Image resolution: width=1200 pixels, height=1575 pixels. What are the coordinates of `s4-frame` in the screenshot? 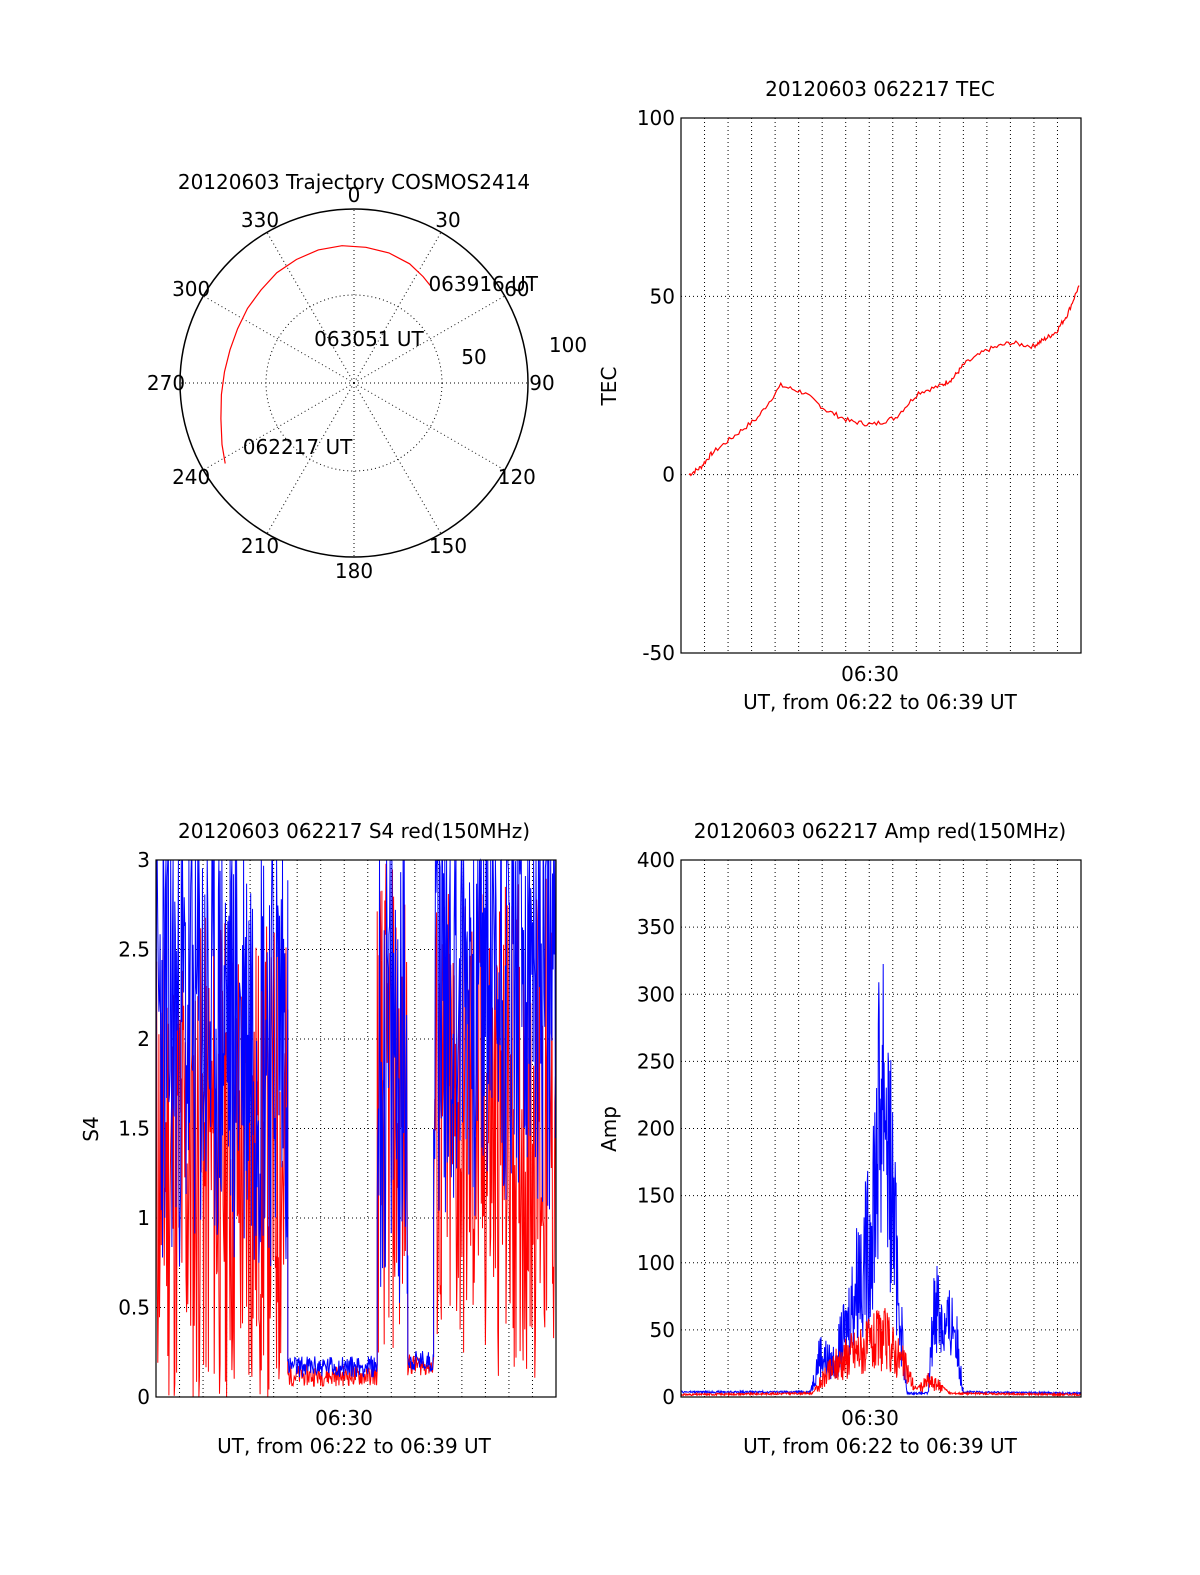 It's located at (356, 1128).